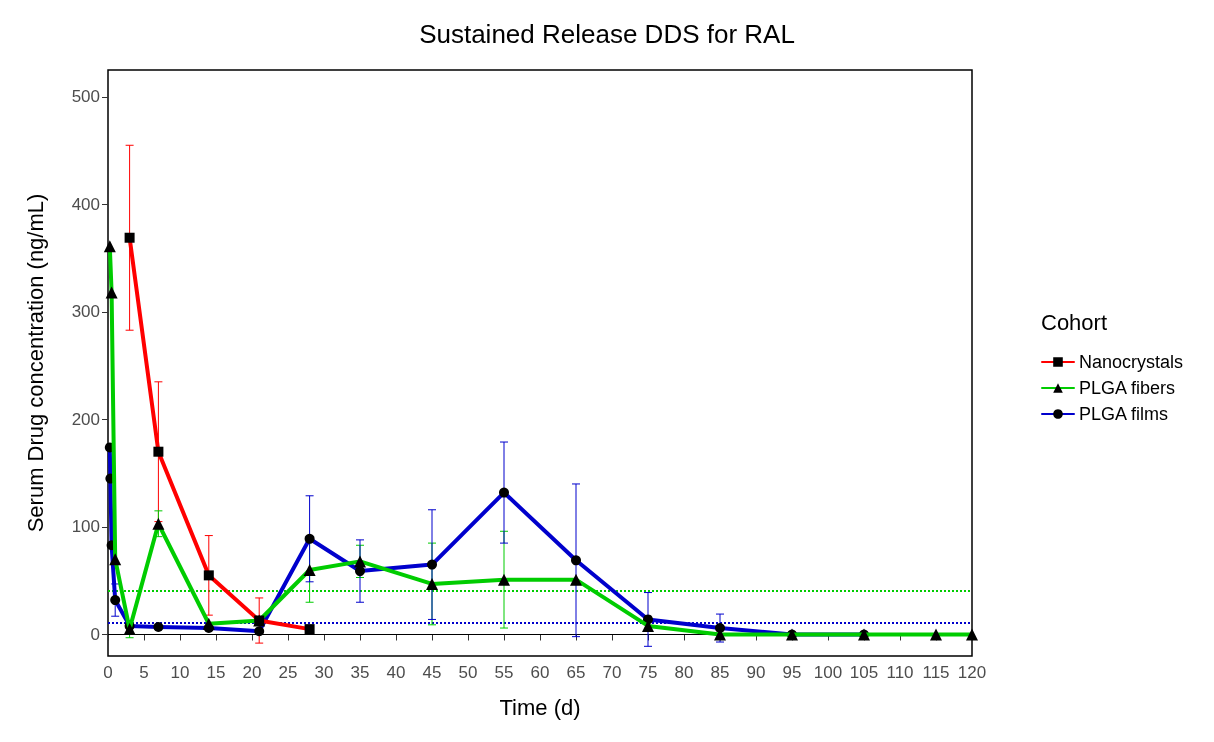 The width and height of the screenshot is (1214, 742). Describe the element at coordinates (1131, 362) in the screenshot. I see `legend-label: Nanocrystals` at that location.